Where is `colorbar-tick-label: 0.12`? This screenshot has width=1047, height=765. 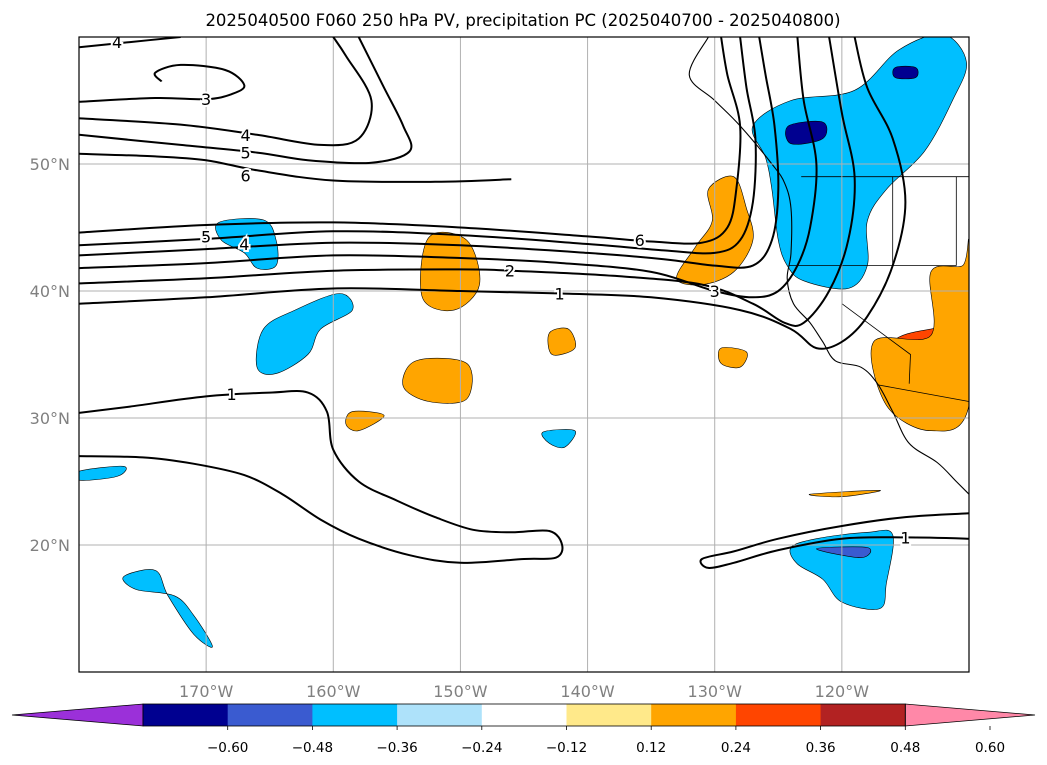
colorbar-tick-label: 0.12 is located at coordinates (651, 748).